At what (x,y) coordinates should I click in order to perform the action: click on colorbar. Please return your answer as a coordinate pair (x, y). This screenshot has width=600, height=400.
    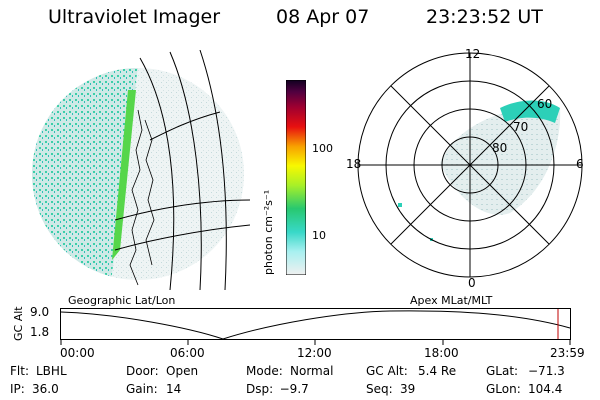
    Looking at the image, I should click on (296, 177).